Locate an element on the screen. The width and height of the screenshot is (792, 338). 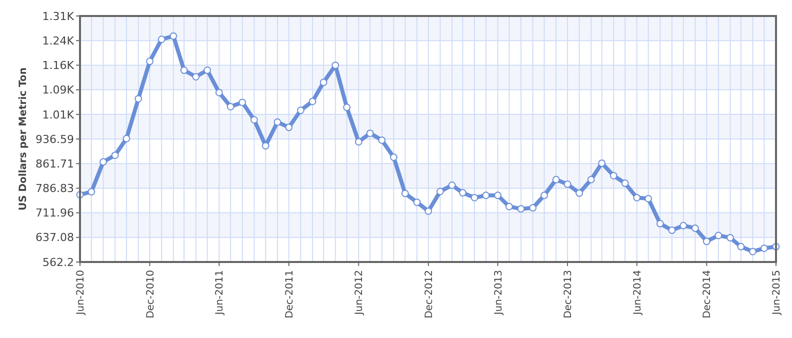
y-tick-label: 637.08 is located at coordinates (55, 237).